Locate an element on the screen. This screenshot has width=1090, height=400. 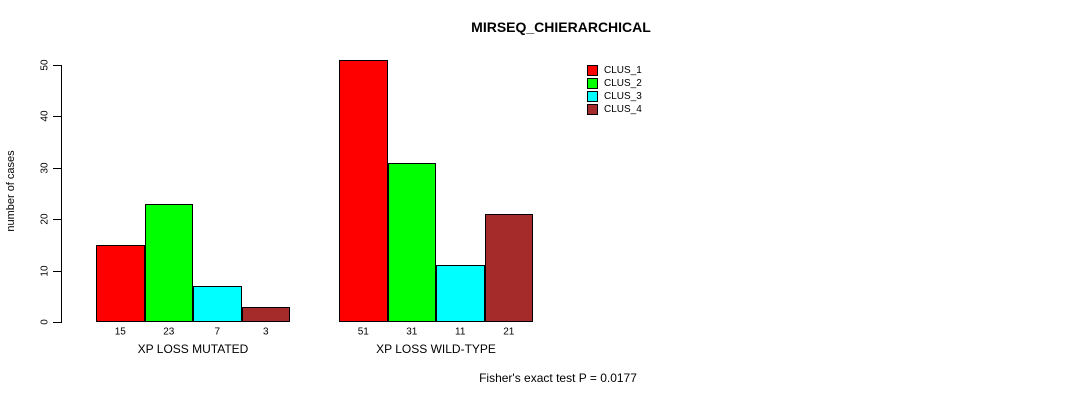
legend: CLUS_1 CLUS_2 CLUS_3 CLUS_4 is located at coordinates (614, 90).